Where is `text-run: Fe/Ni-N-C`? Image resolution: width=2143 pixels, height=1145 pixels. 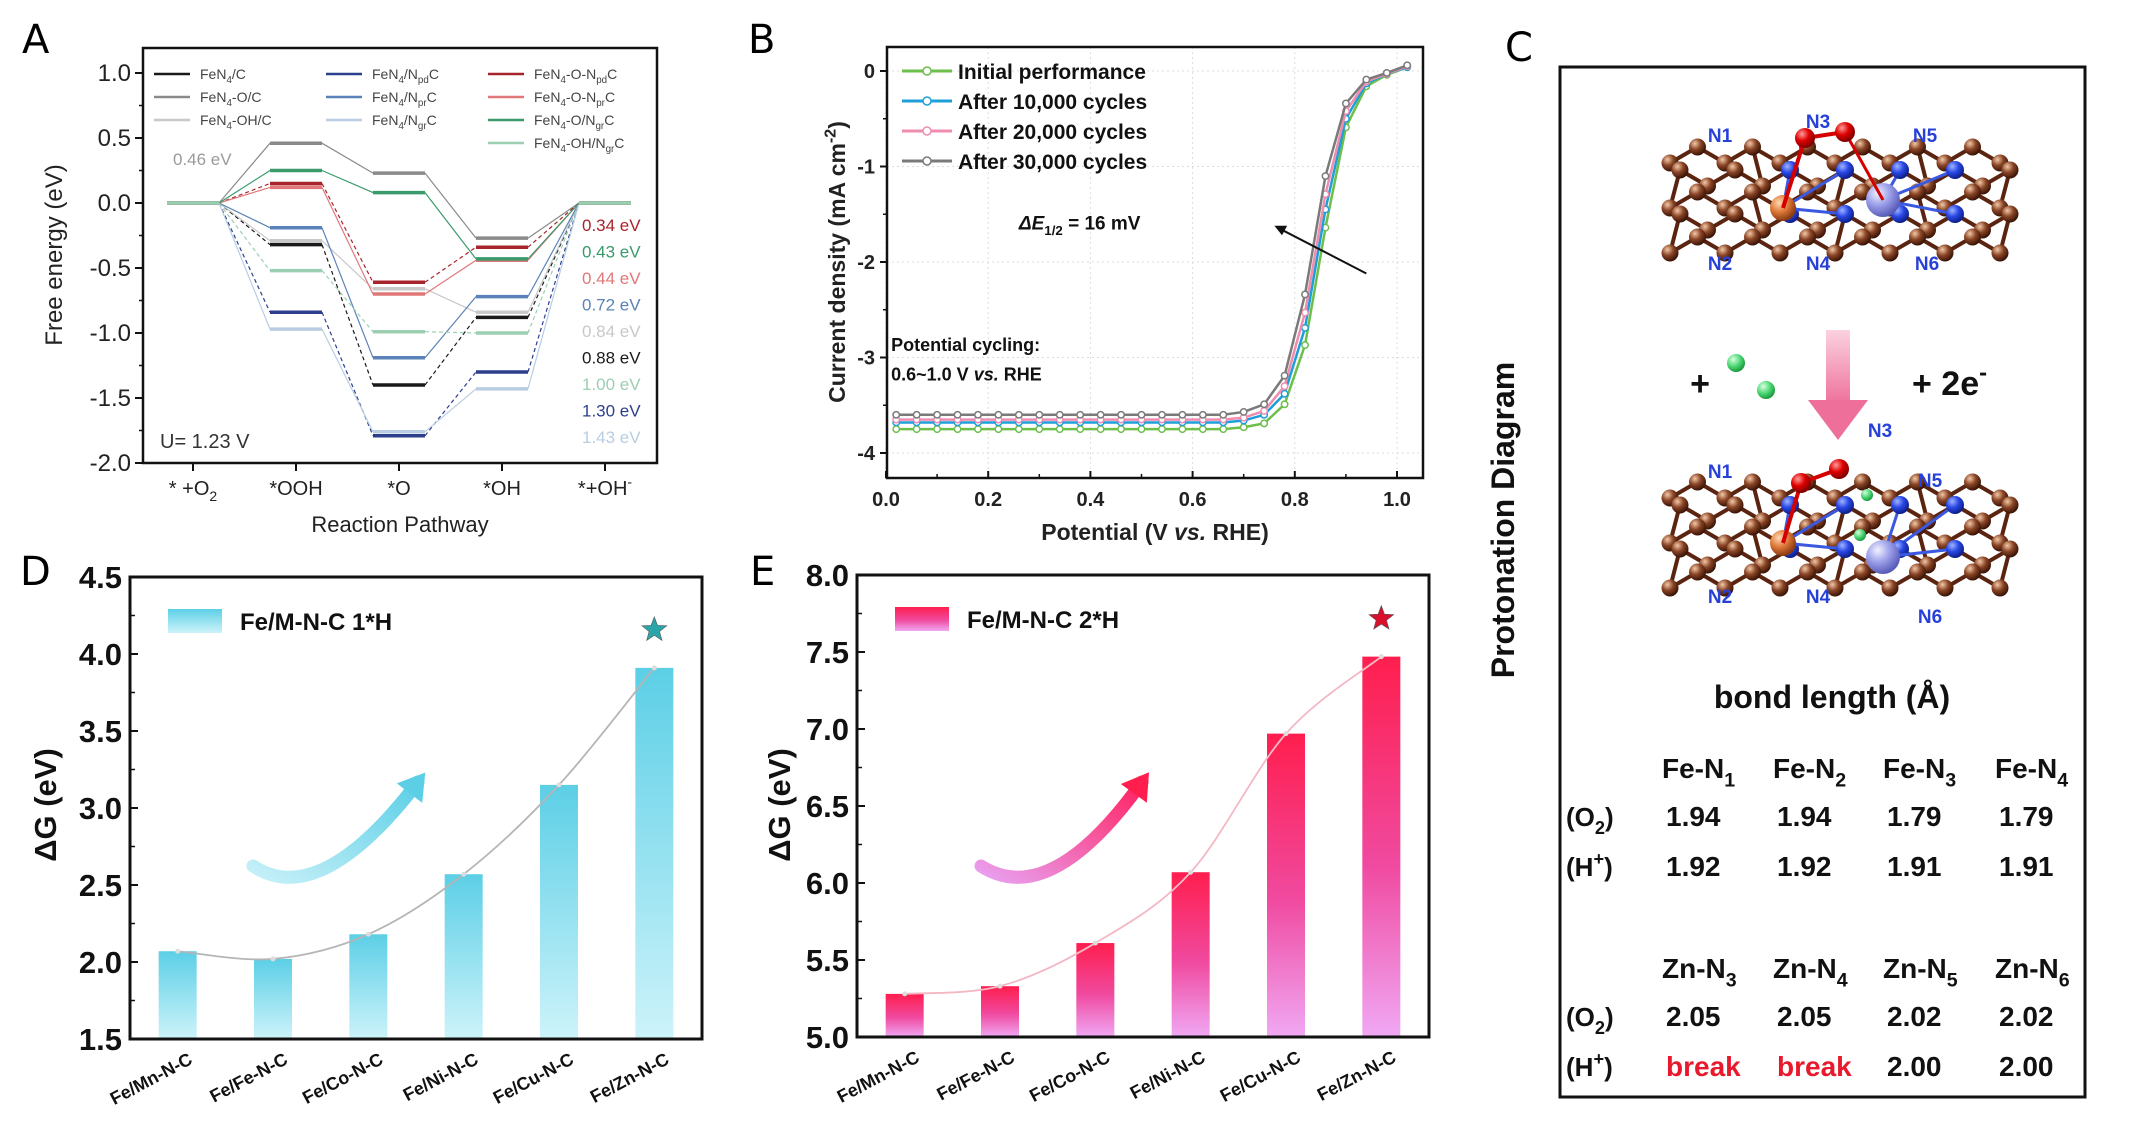
text-run: Fe/Ni-N-C is located at coordinates (441, 1077).